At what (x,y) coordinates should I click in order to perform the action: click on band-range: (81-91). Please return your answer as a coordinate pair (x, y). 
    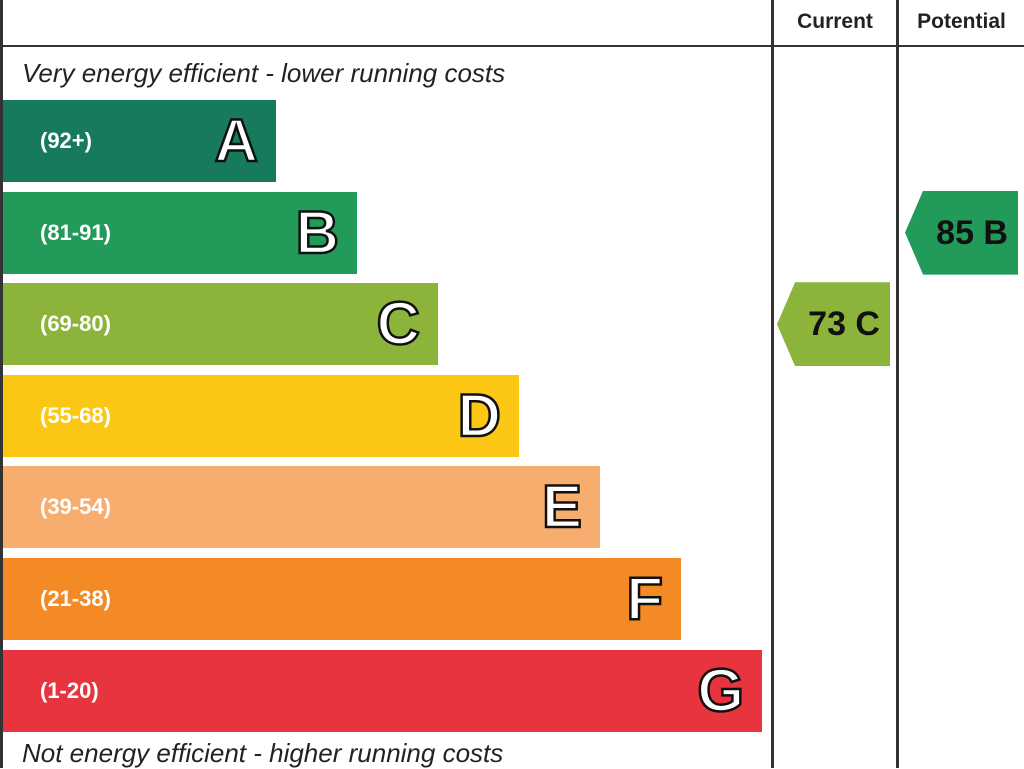
    Looking at the image, I should click on (75, 232).